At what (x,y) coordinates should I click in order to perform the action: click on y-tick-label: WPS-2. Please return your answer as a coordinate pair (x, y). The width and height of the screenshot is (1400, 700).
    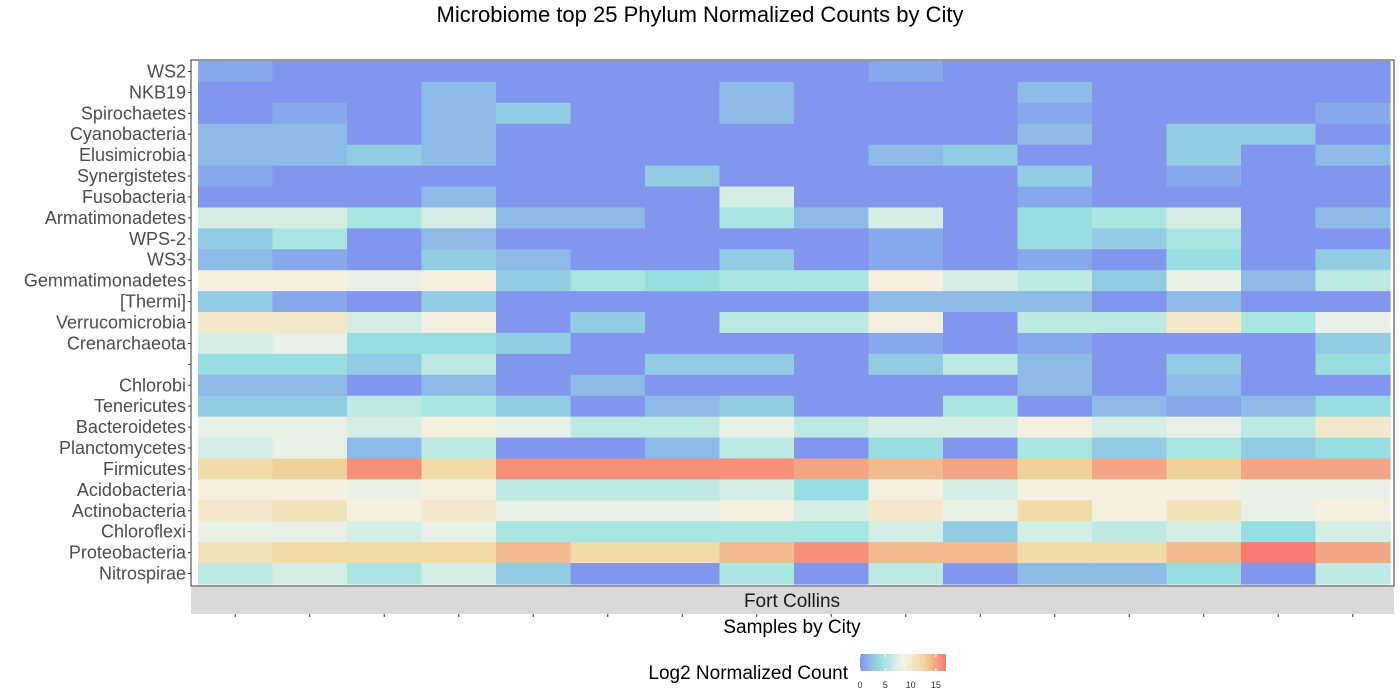
    Looking at the image, I should click on (157, 239).